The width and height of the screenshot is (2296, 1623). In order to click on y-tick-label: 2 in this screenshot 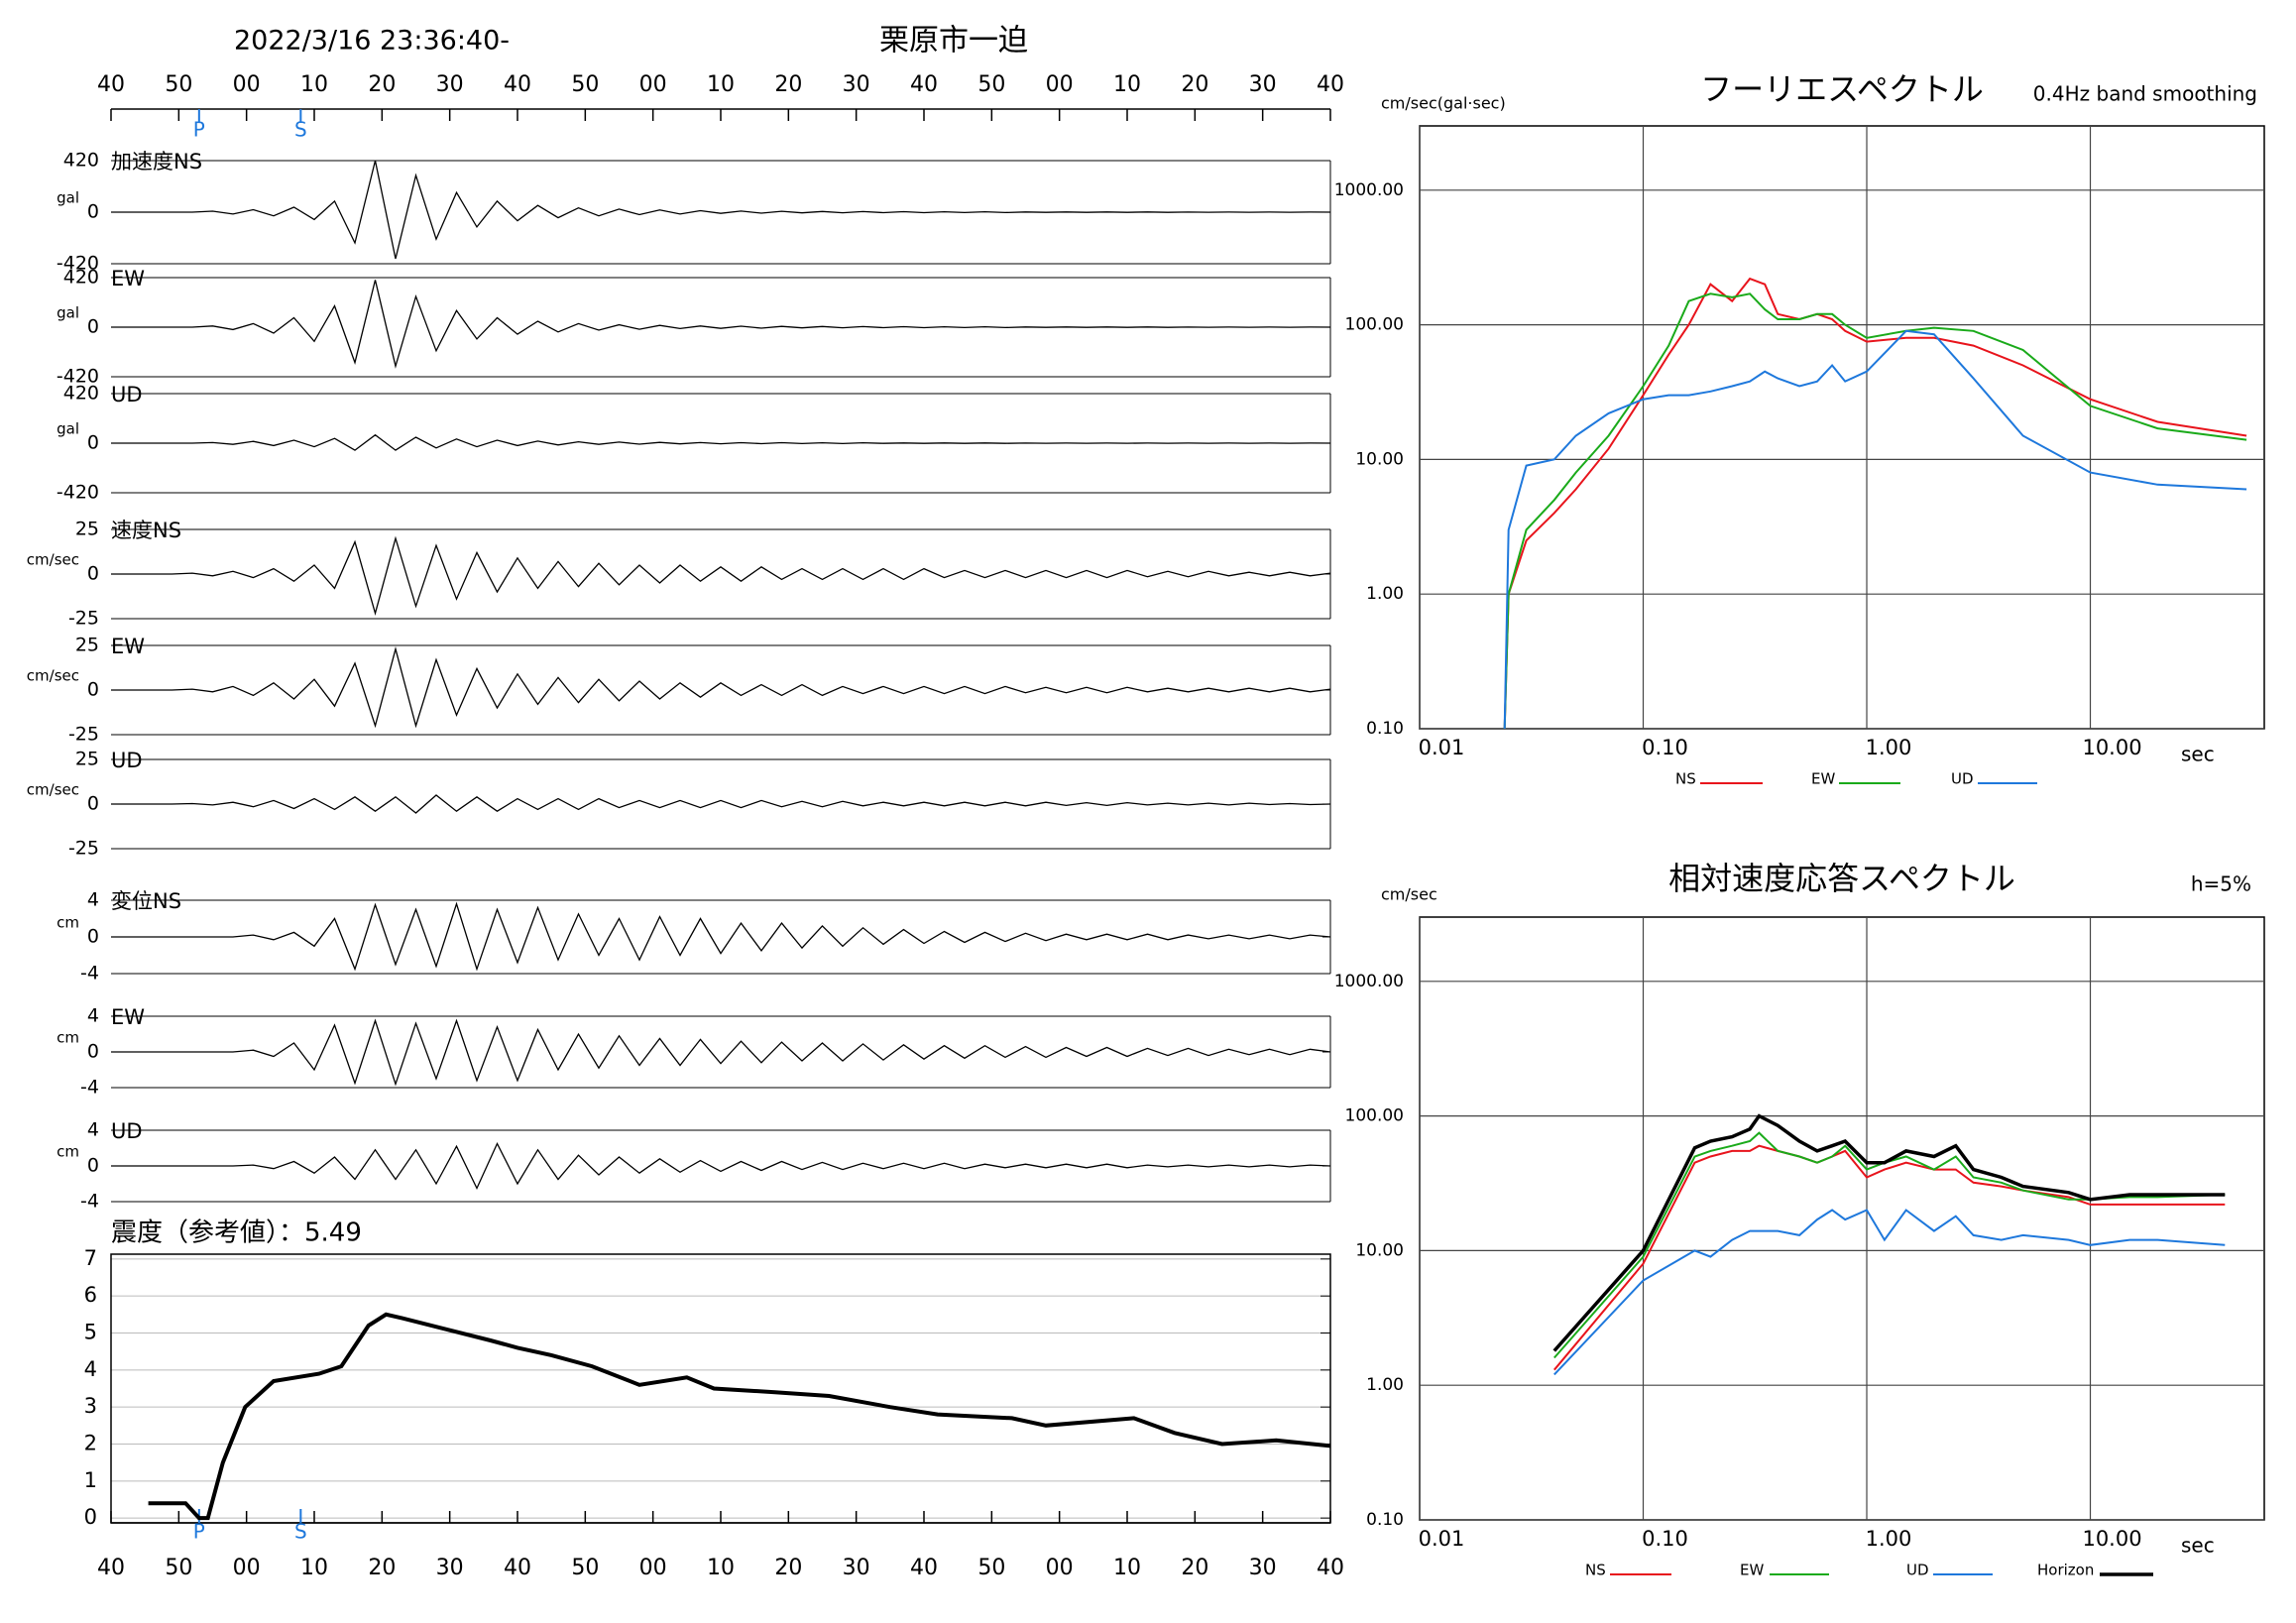, I will do `click(90, 1442)`.